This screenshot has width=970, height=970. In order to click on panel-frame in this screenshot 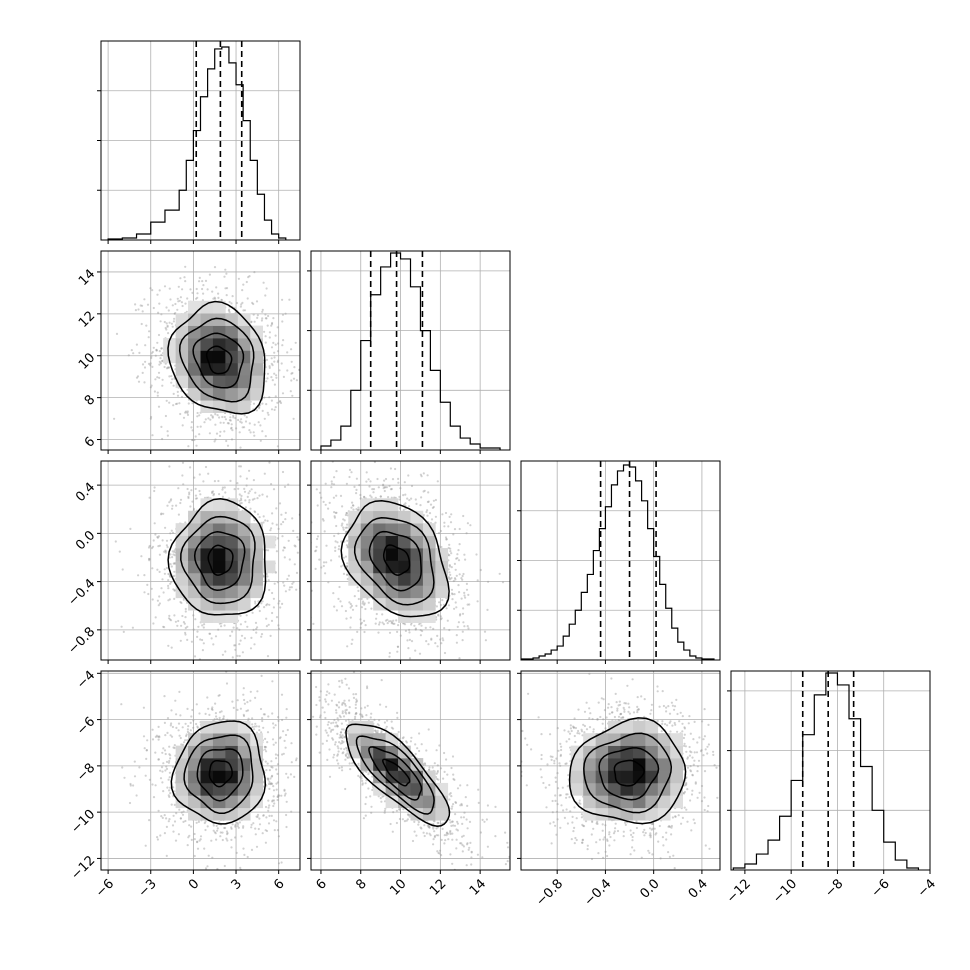, I will do `click(830, 770)`.